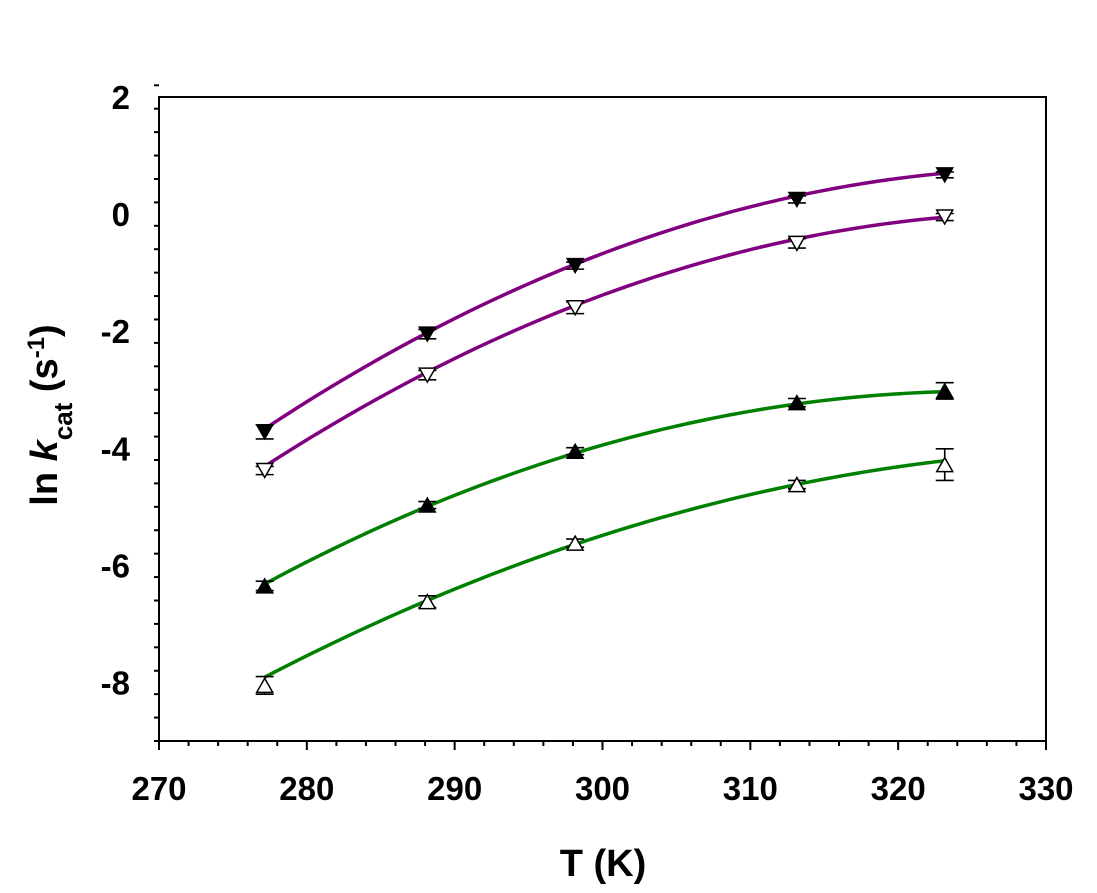 This screenshot has width=1097, height=893. Describe the element at coordinates (121, 97) in the screenshot. I see `y-tick-label: 2` at that location.